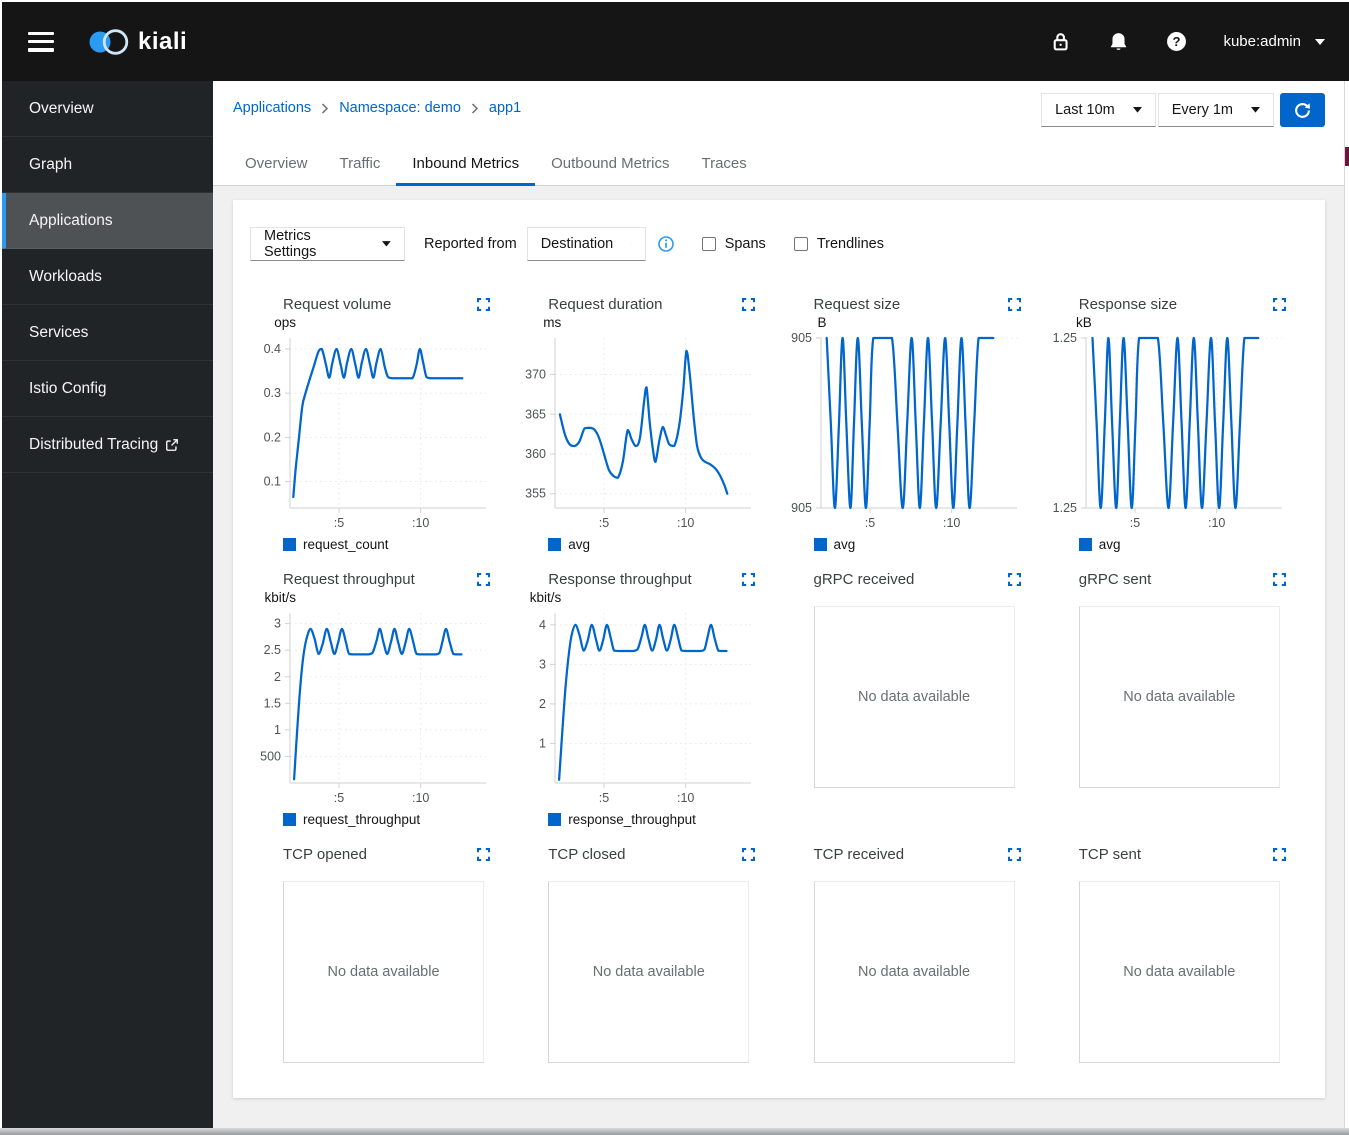 This screenshot has width=1349, height=1135. What do you see at coordinates (662, 819) in the screenshot?
I see `legend-item: response_throughput` at bounding box center [662, 819].